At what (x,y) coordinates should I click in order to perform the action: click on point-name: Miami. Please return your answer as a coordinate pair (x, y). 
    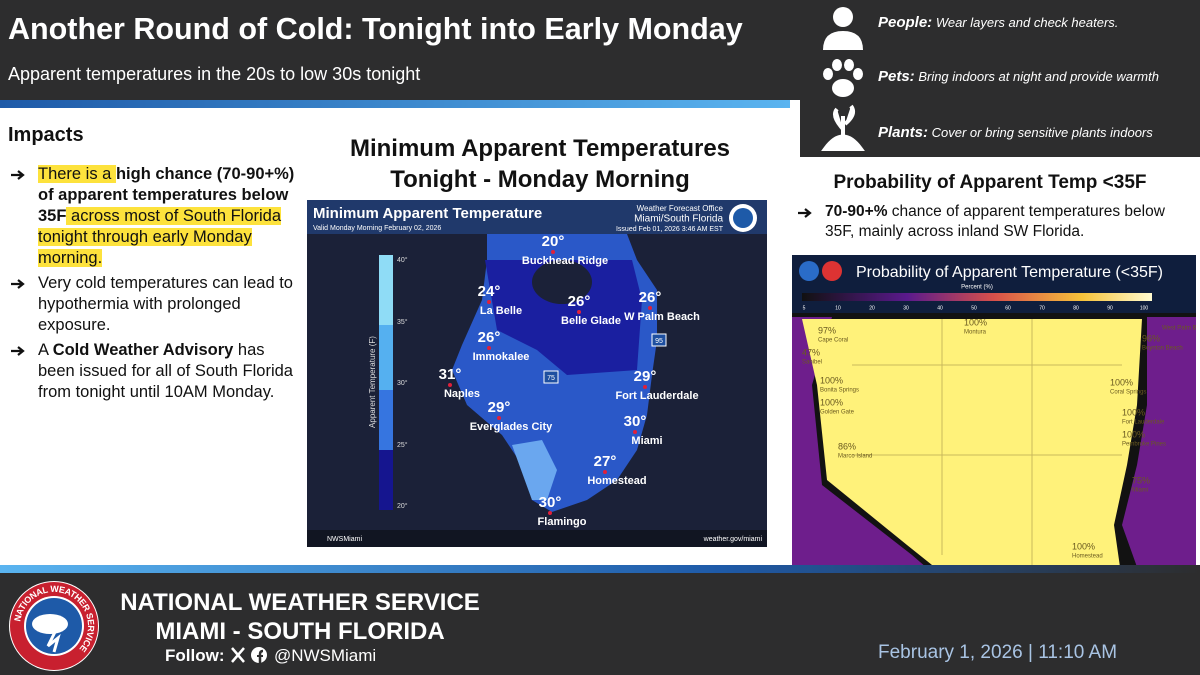
    Looking at the image, I should click on (1140, 491).